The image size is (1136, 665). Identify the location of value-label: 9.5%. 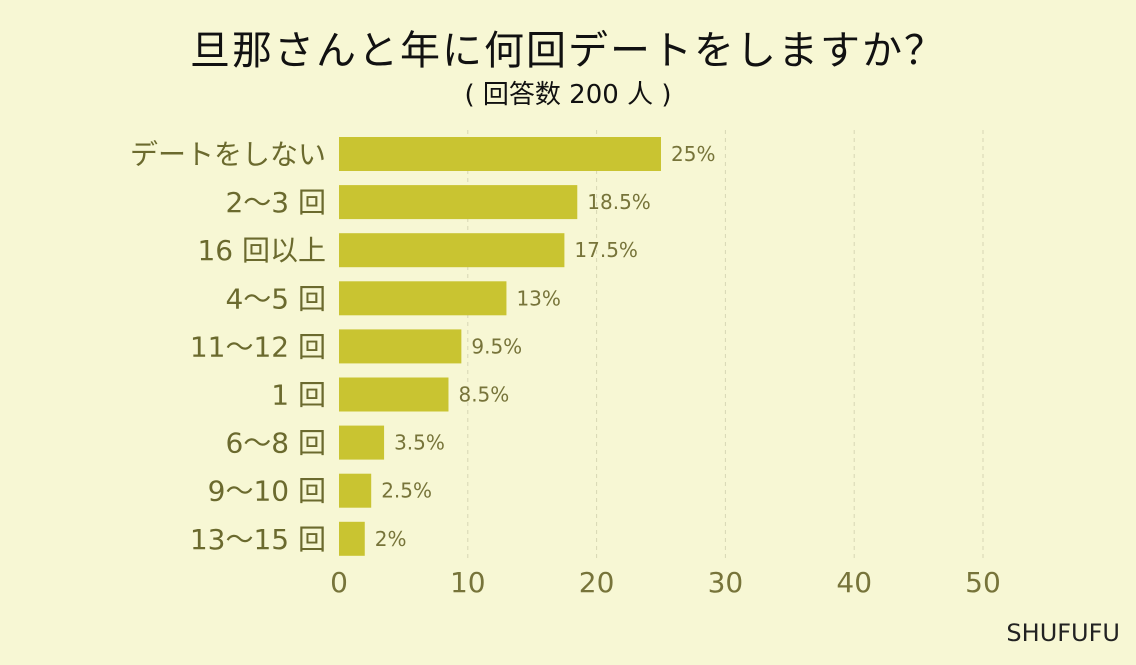
(496, 346).